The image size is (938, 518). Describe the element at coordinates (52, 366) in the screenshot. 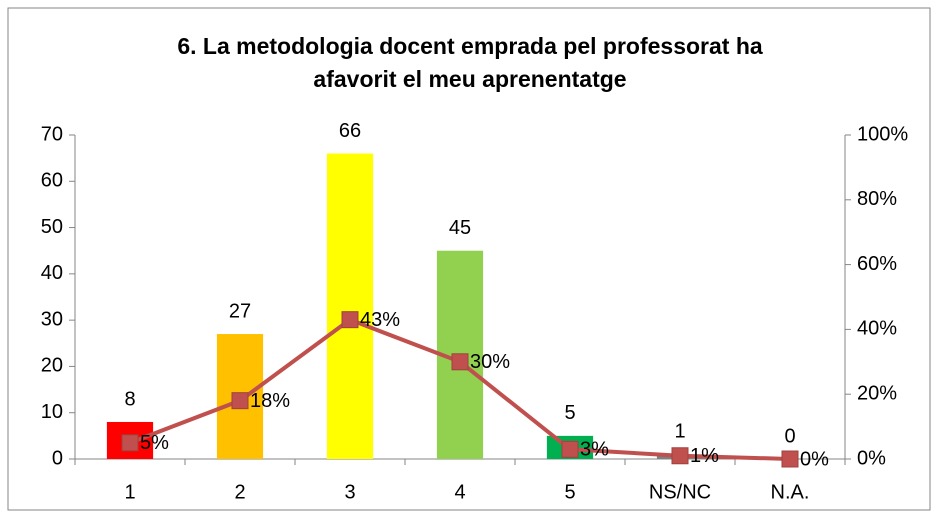

I see `y-tick-label: 20` at that location.